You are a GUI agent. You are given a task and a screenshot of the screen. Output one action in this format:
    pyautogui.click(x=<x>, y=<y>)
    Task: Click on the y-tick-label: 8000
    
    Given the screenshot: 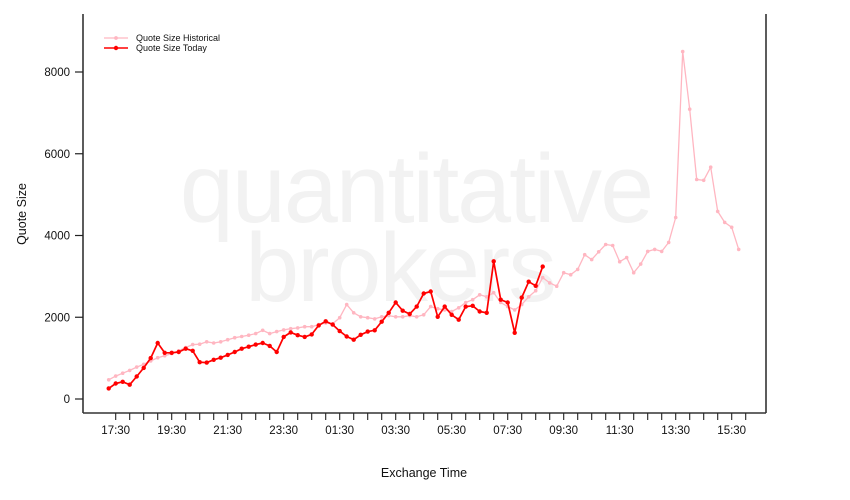 What is the action you would take?
    pyautogui.click(x=57, y=73)
    